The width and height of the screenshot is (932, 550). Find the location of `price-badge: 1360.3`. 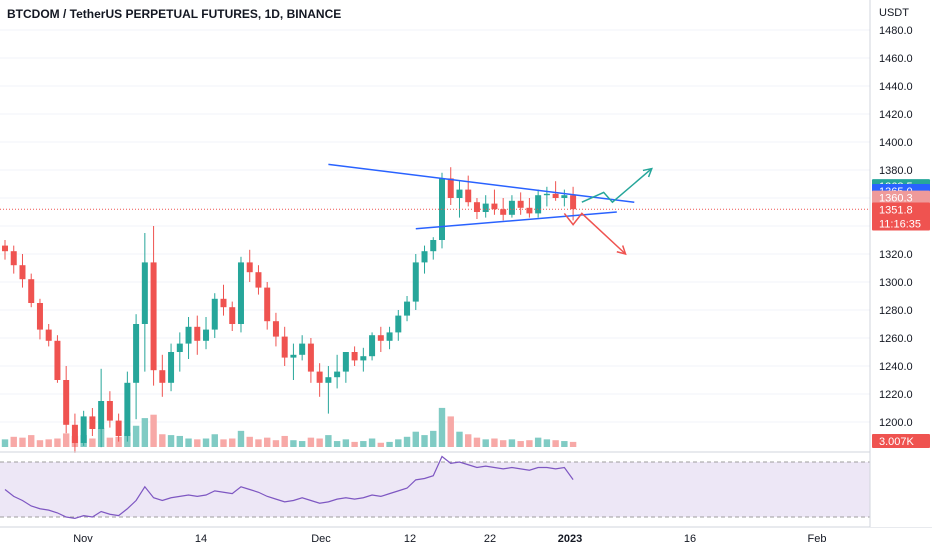

price-badge: 1360.3 is located at coordinates (901, 197).